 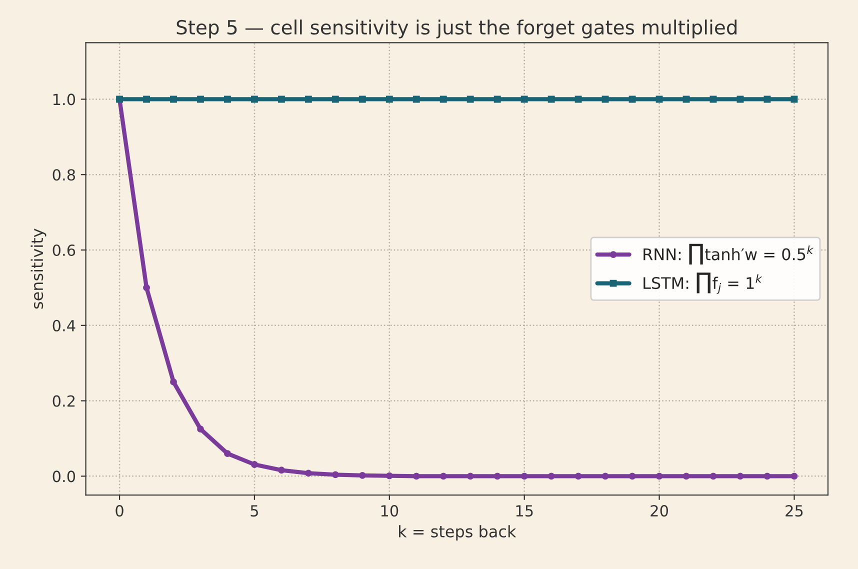 What do you see at coordinates (64, 100) in the screenshot?
I see `y-tick-label: 1.0` at bounding box center [64, 100].